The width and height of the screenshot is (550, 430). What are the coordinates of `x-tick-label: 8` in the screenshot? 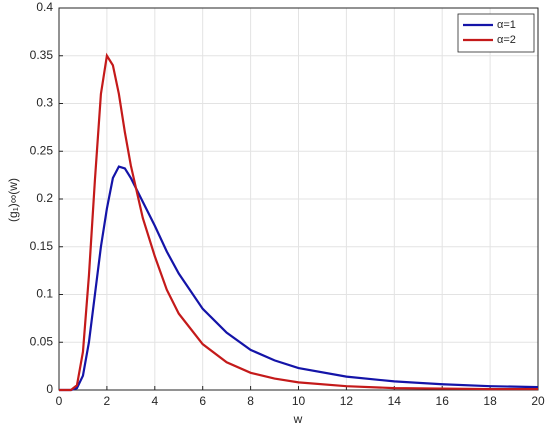 It's located at (250, 401).